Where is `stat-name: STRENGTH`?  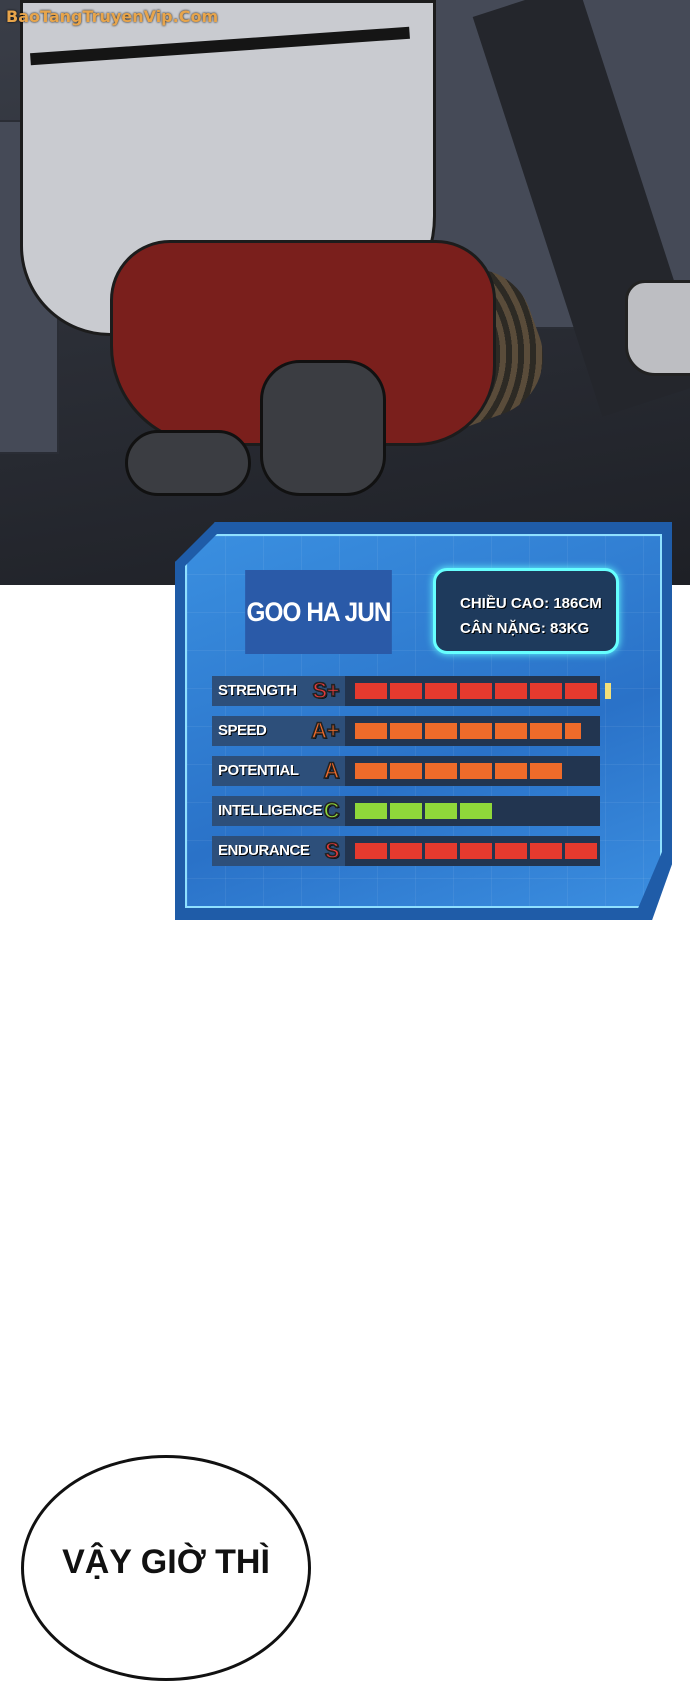 stat-name: STRENGTH is located at coordinates (257, 690).